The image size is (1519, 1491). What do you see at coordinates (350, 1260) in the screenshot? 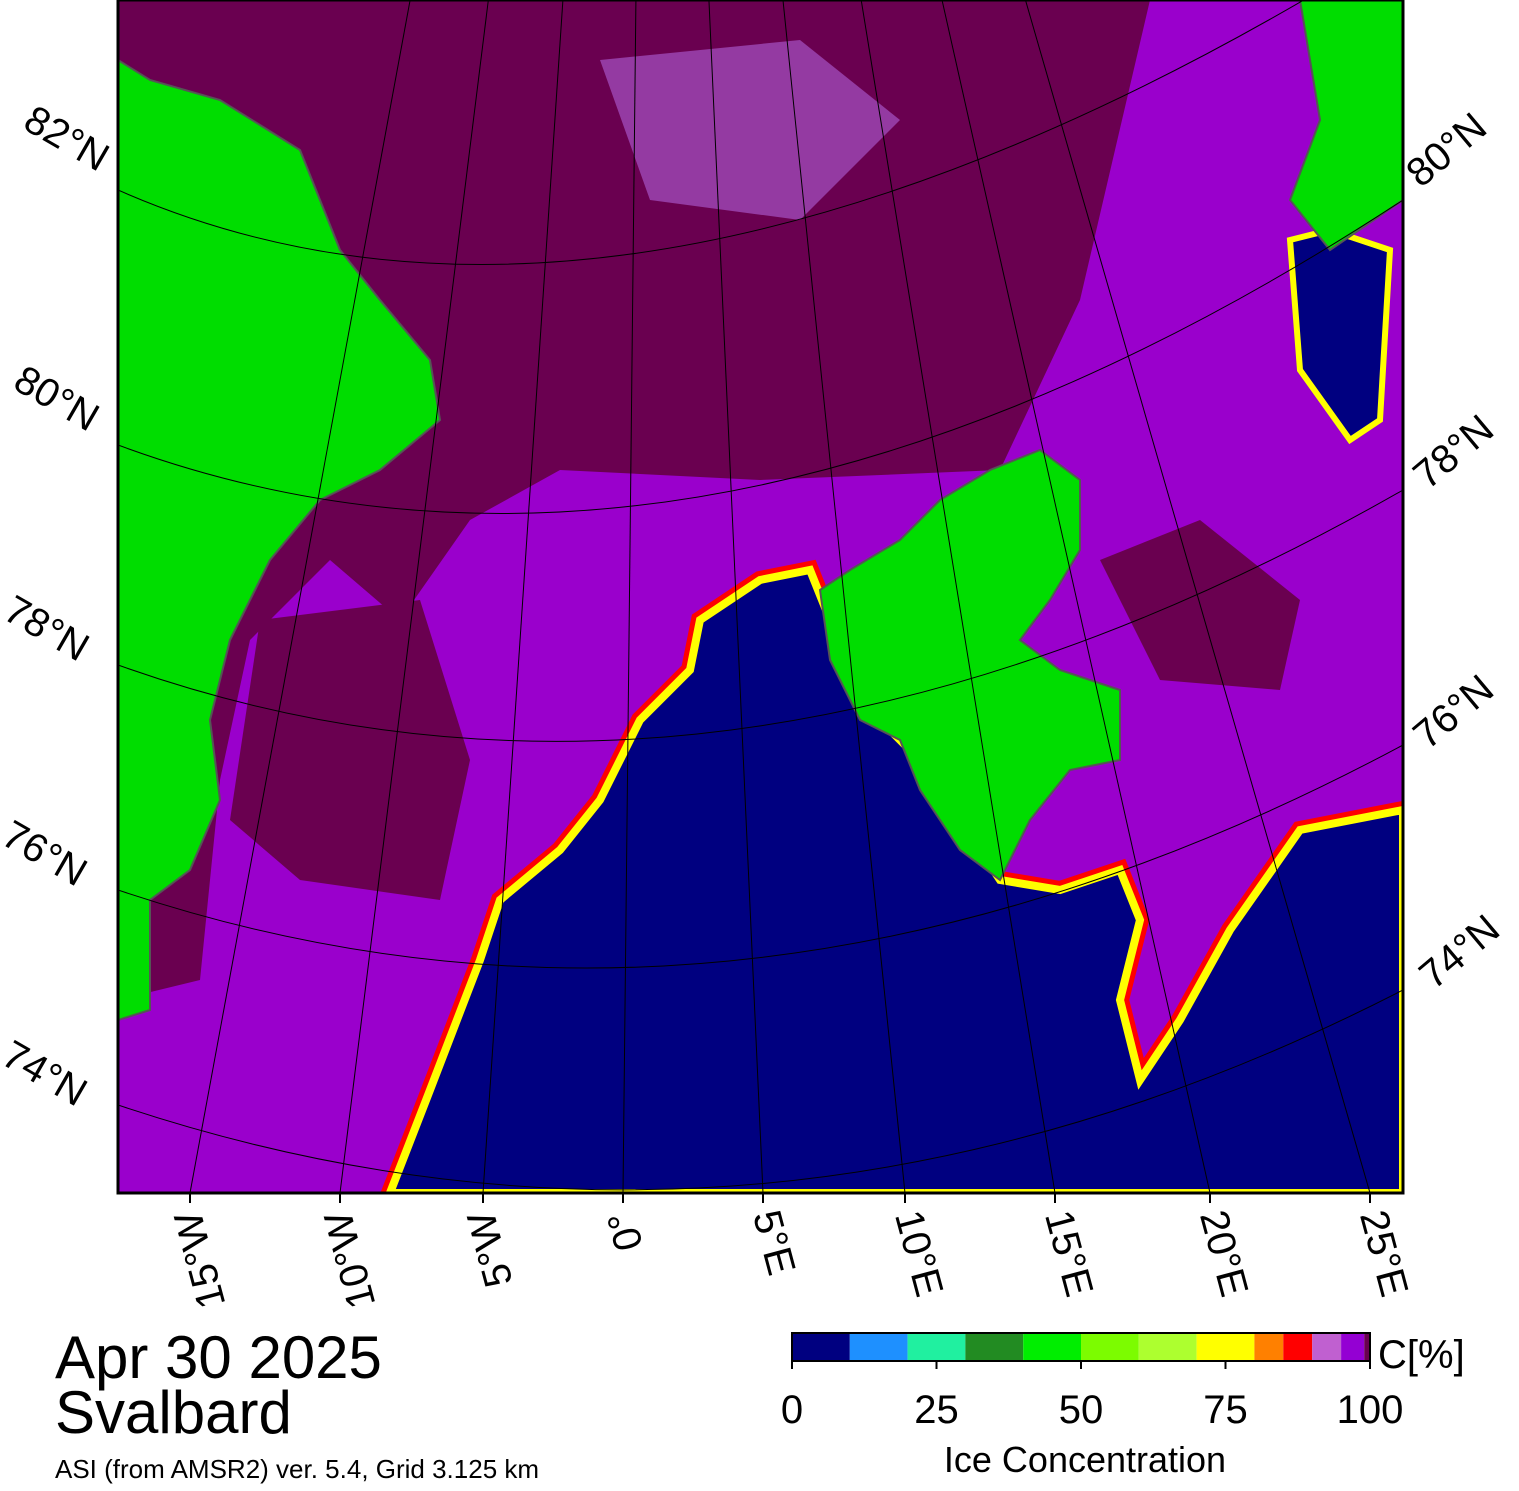
I see `lon-label: 10°W` at bounding box center [350, 1260].